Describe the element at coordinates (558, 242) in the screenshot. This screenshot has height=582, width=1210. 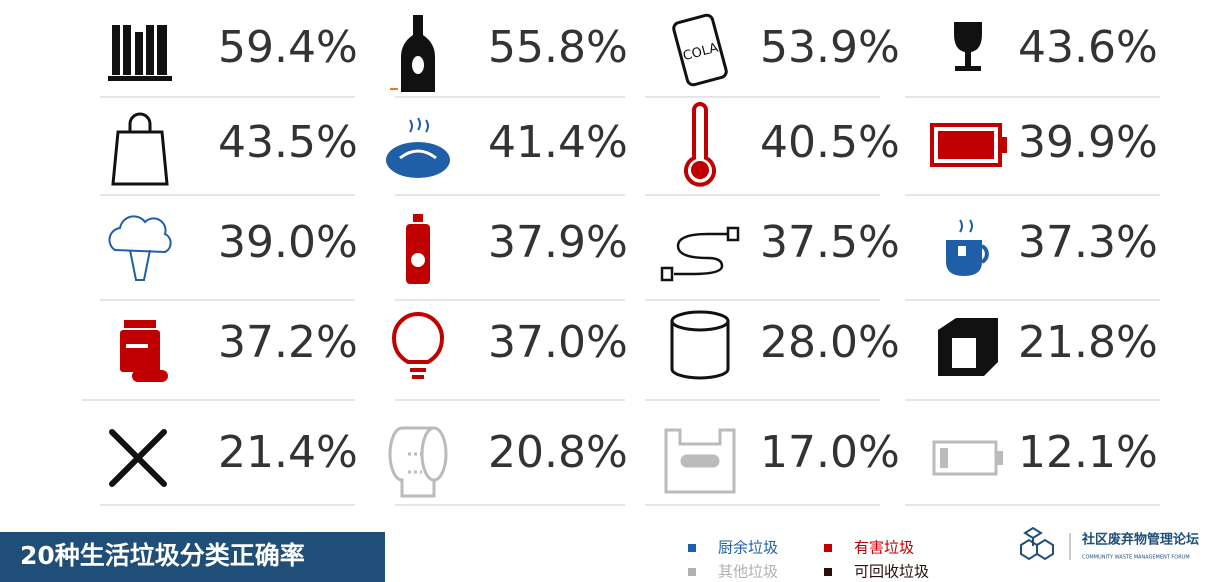
I see `percentage: 37.9%` at that location.